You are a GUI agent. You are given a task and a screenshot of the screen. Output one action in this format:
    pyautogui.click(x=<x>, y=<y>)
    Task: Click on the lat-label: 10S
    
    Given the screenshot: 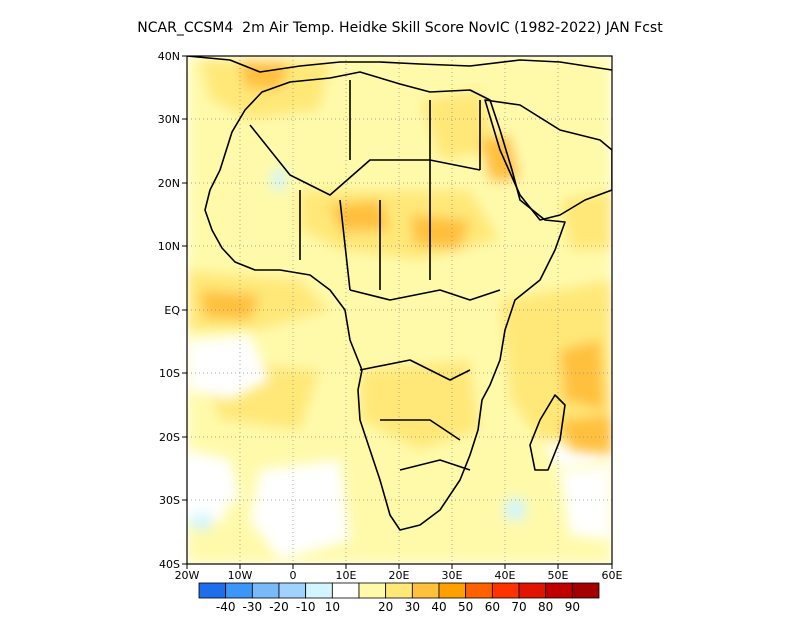 What is the action you would take?
    pyautogui.click(x=169, y=373)
    